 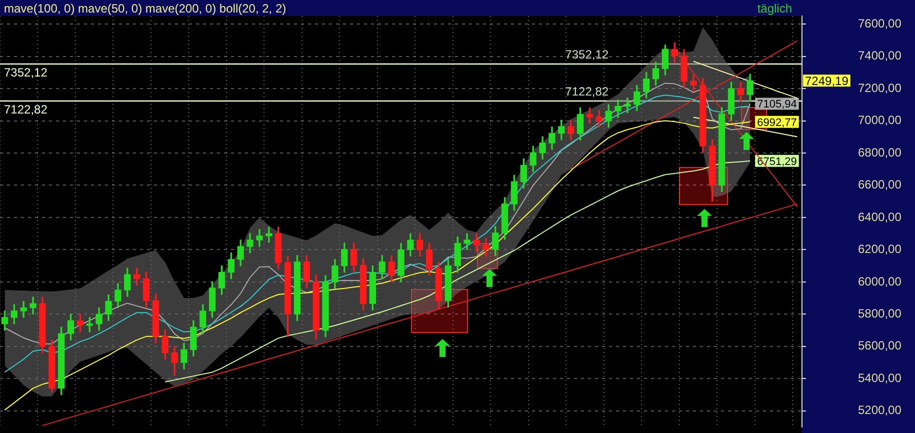 What do you see at coordinates (880, 185) in the screenshot?
I see `y-tick-label: 6600,00` at bounding box center [880, 185].